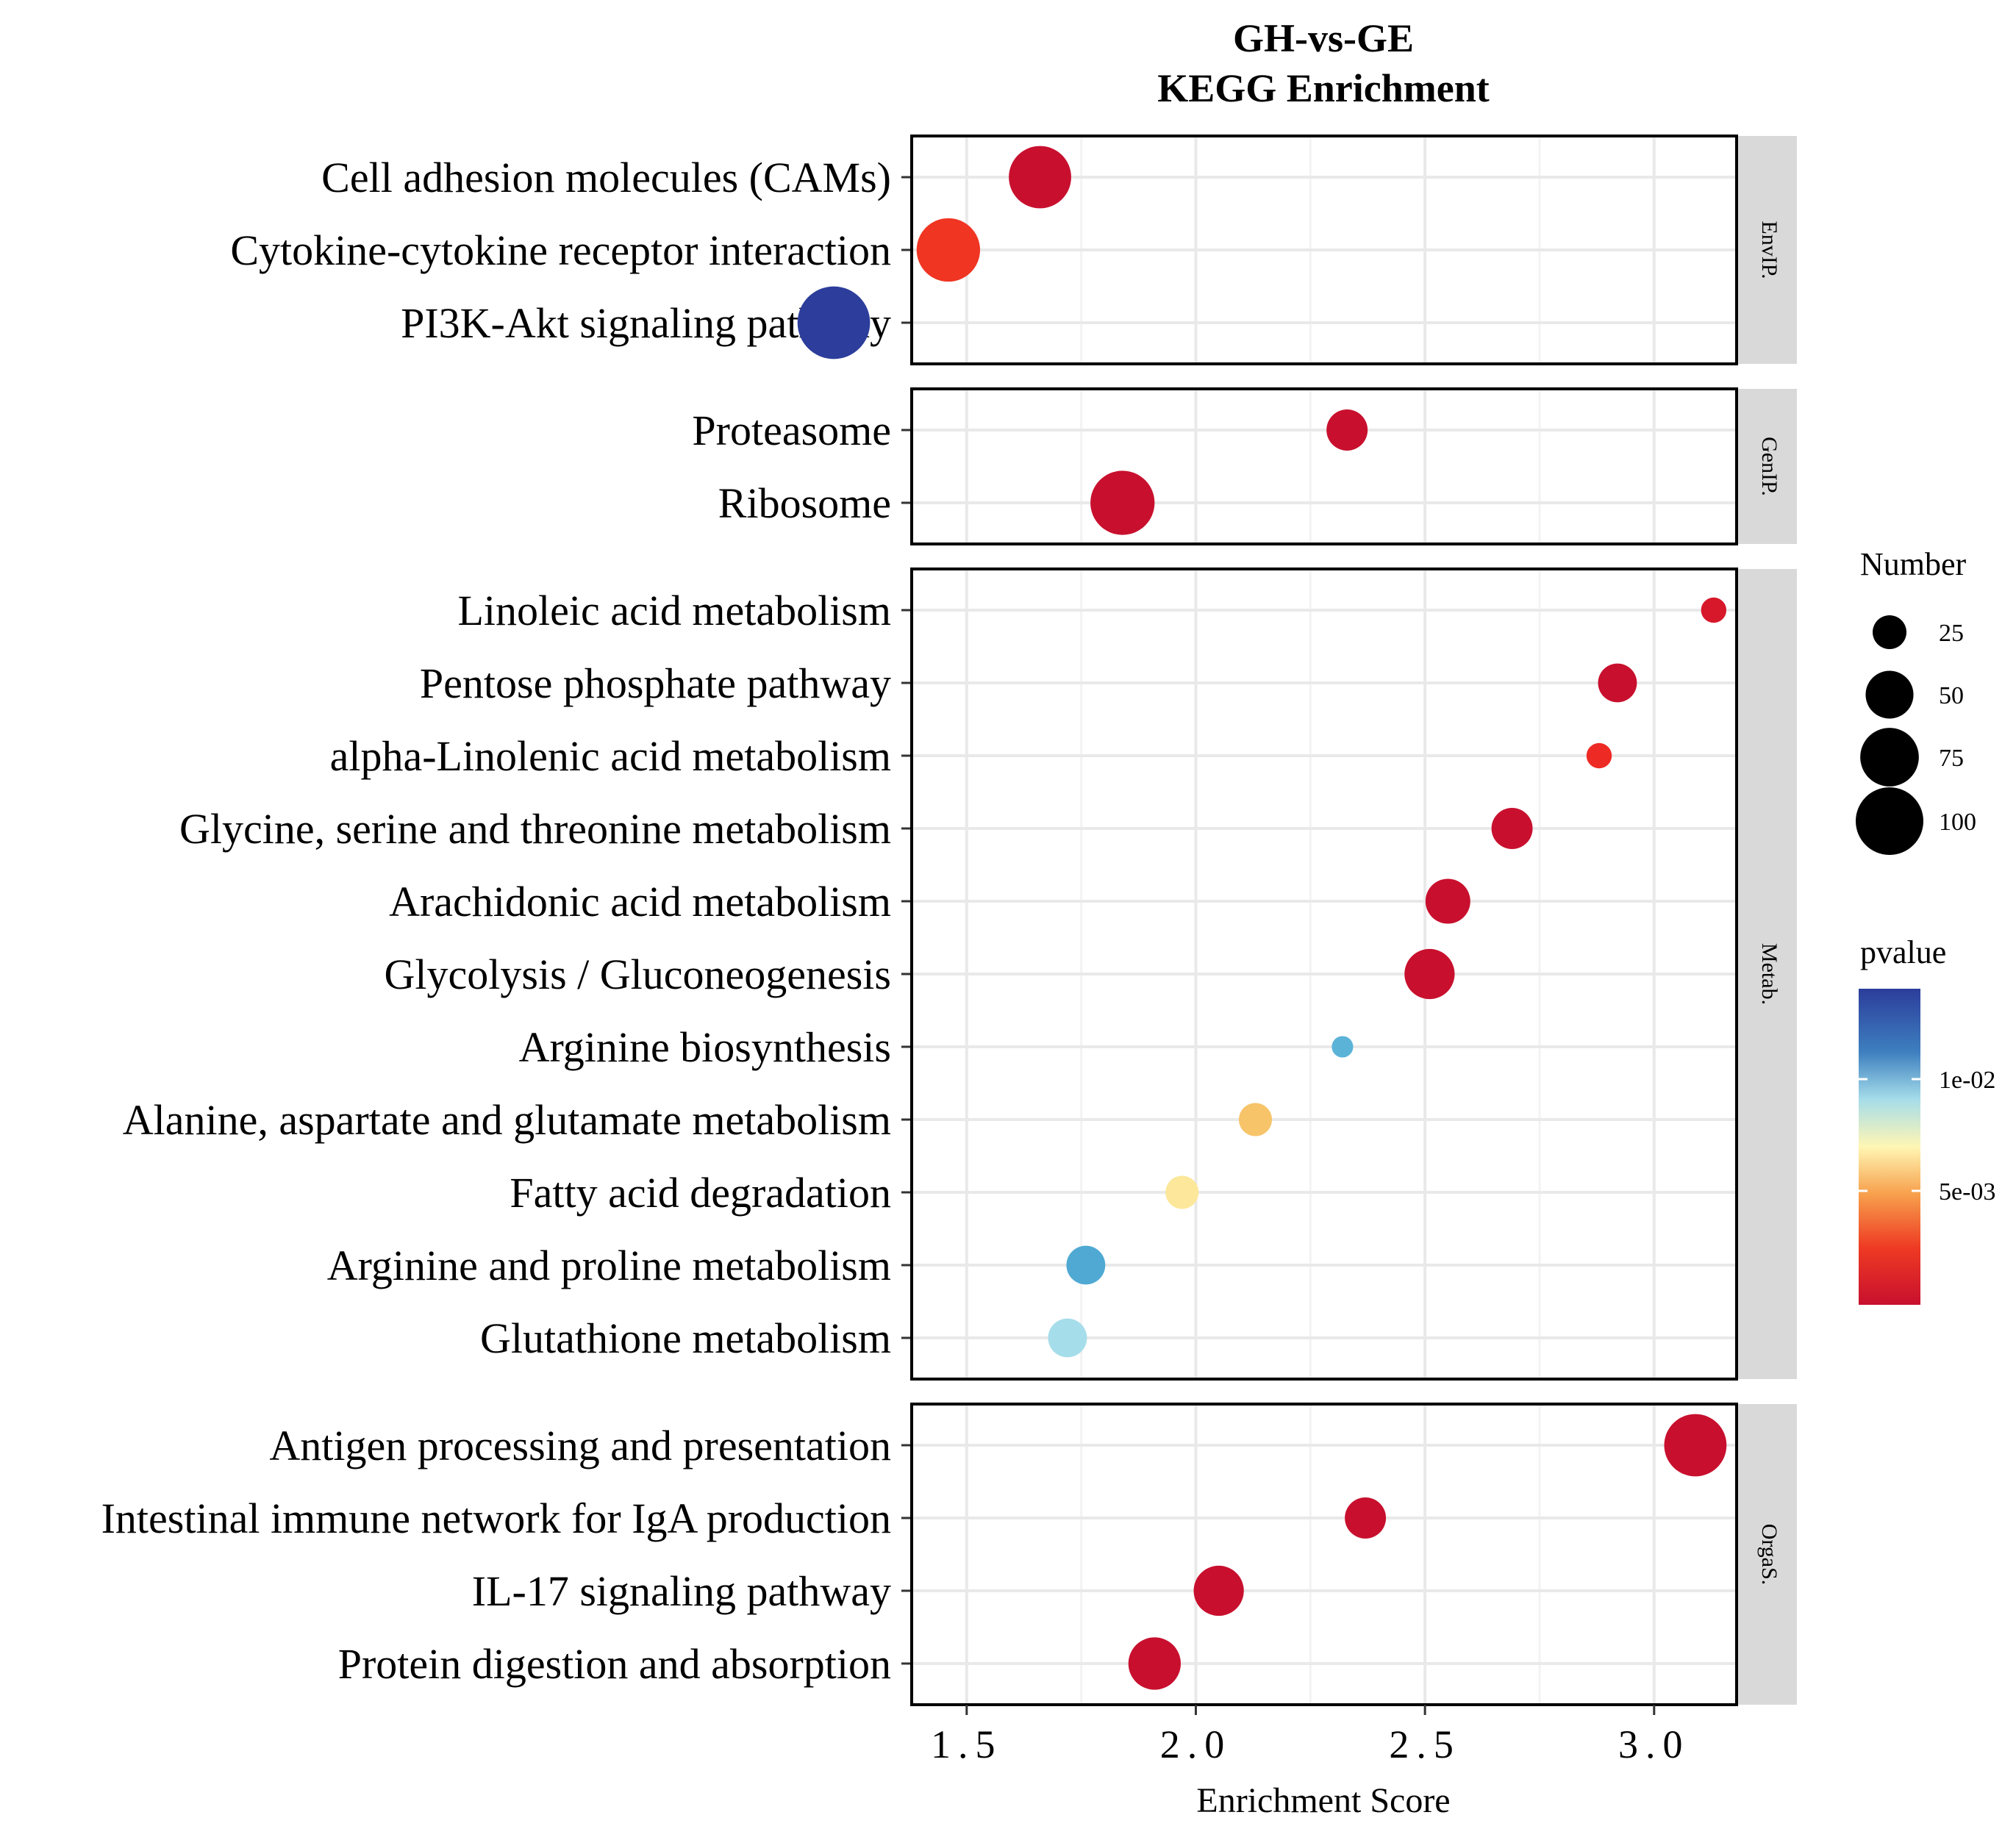 This screenshot has width=2016, height=1826. I want to click on facet-strip-label: Metab., so click(1769, 974).